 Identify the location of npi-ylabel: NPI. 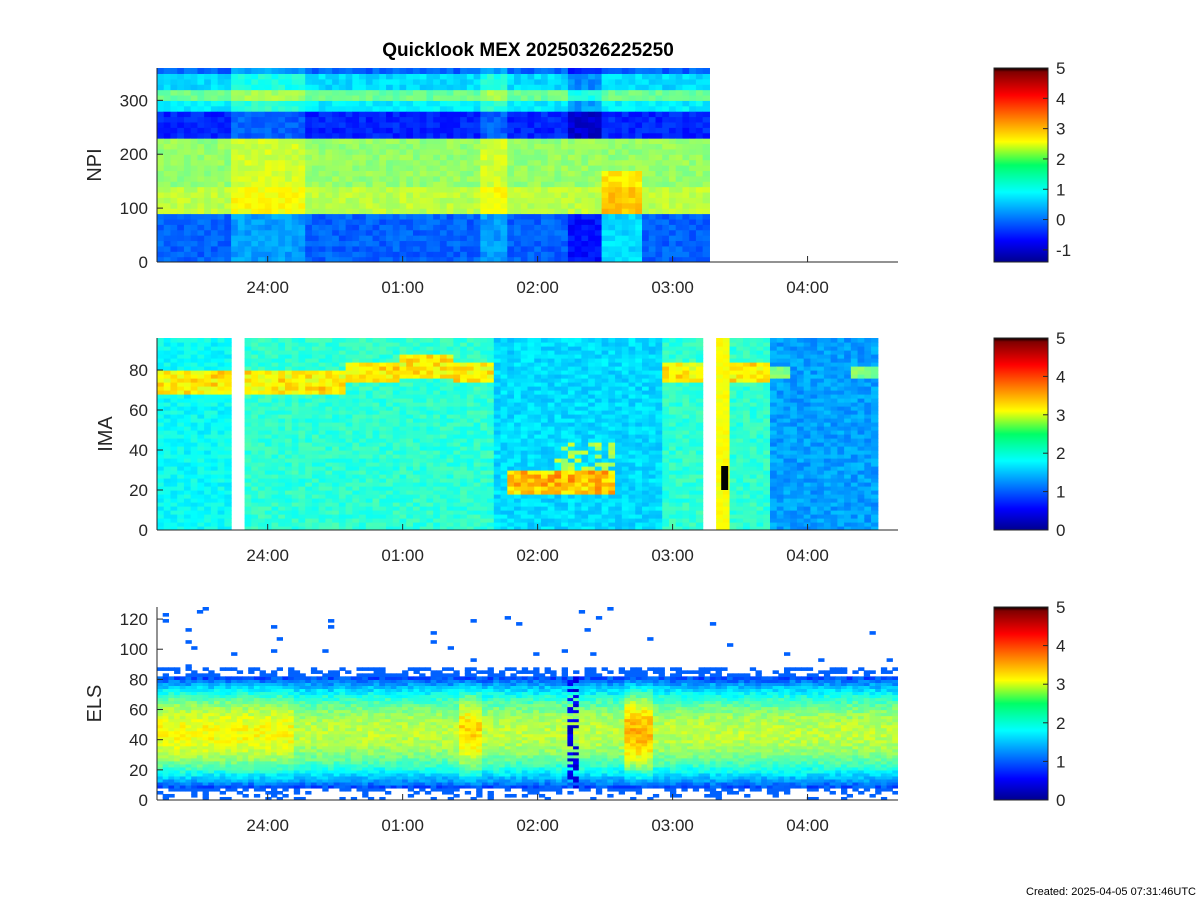
(95, 164).